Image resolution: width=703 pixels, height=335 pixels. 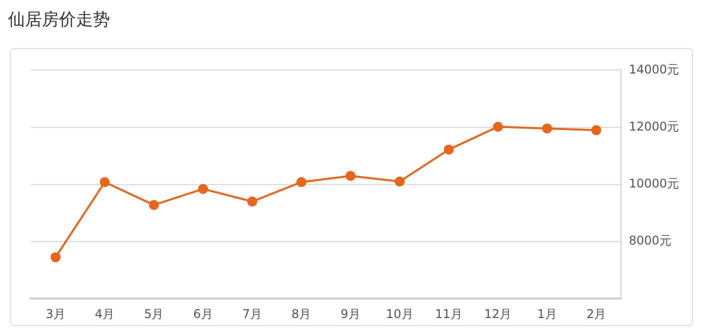 What do you see at coordinates (59, 20) in the screenshot?
I see `chart-title: 仙居房价走势` at bounding box center [59, 20].